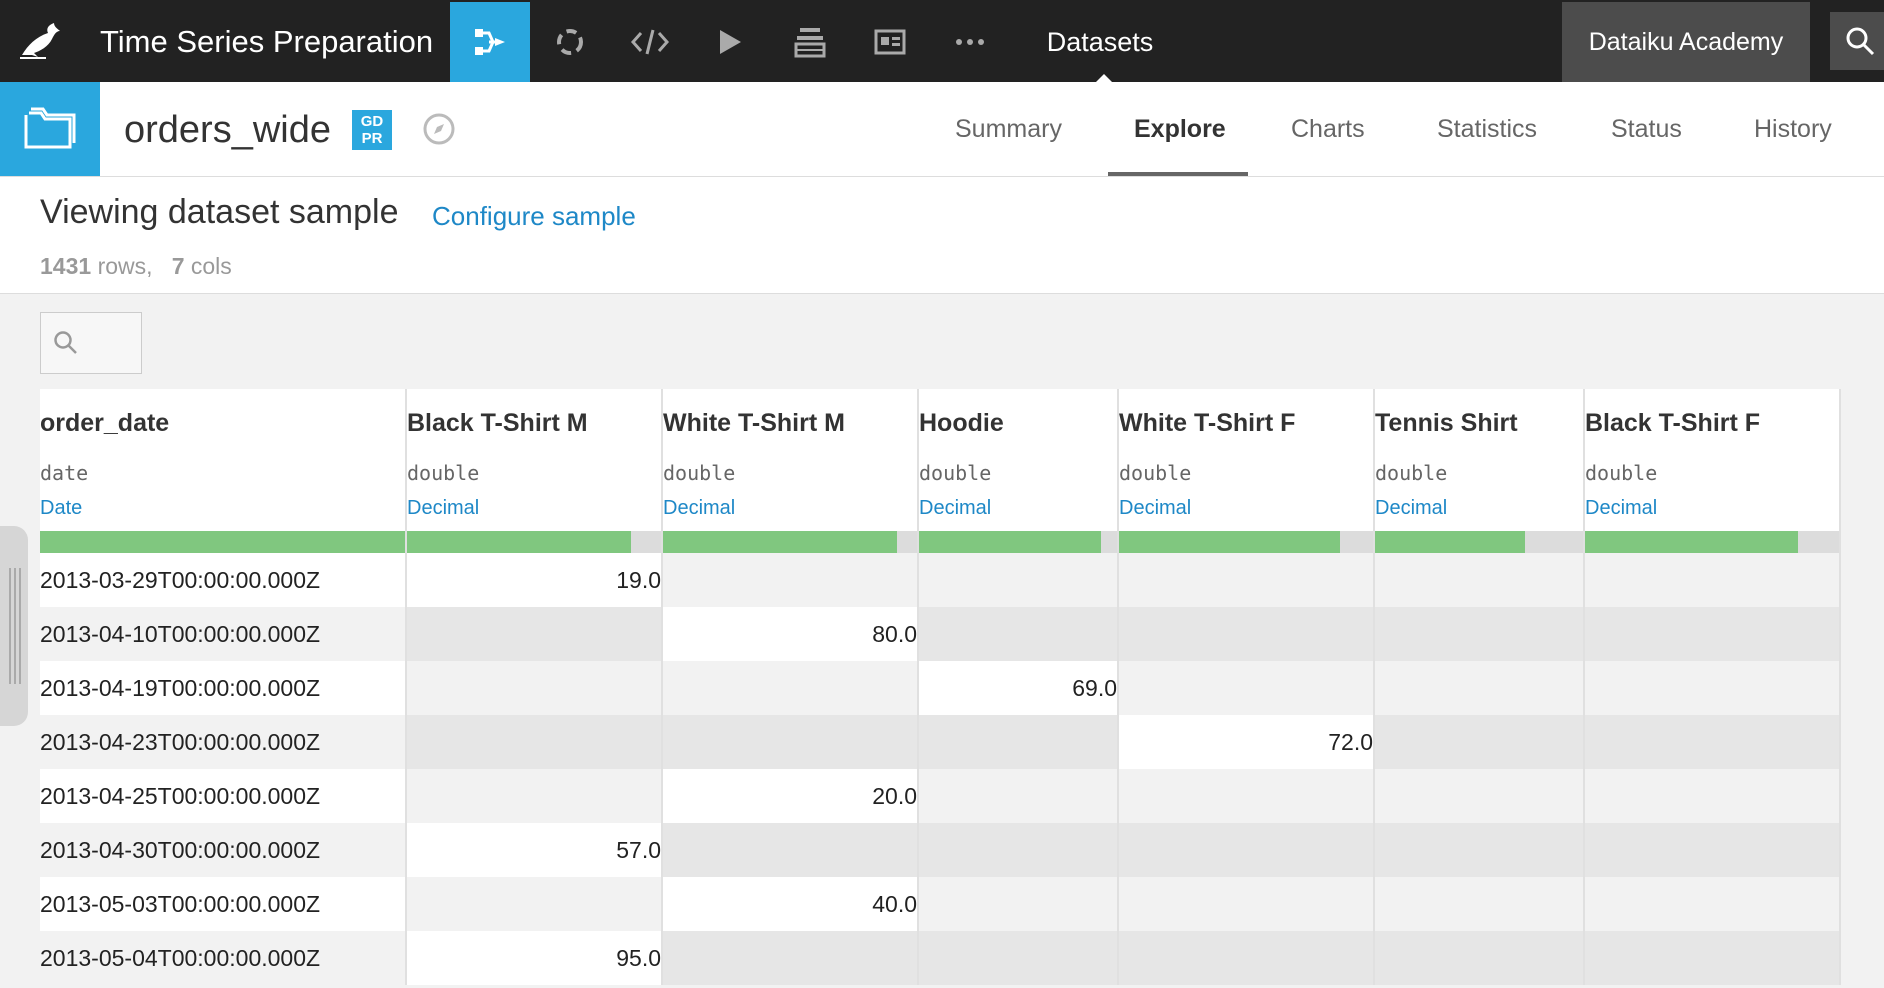 The image size is (1884, 988). I want to click on column-header: Black T-Shirt M double Decimal, so click(534, 460).